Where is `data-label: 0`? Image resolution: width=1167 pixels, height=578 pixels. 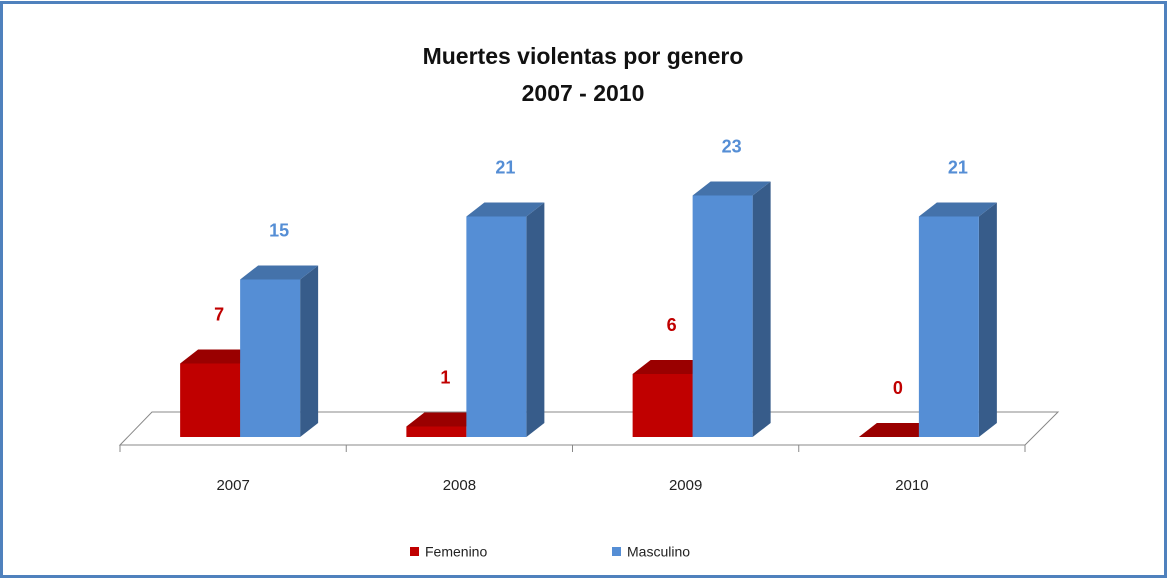 data-label: 0 is located at coordinates (898, 388).